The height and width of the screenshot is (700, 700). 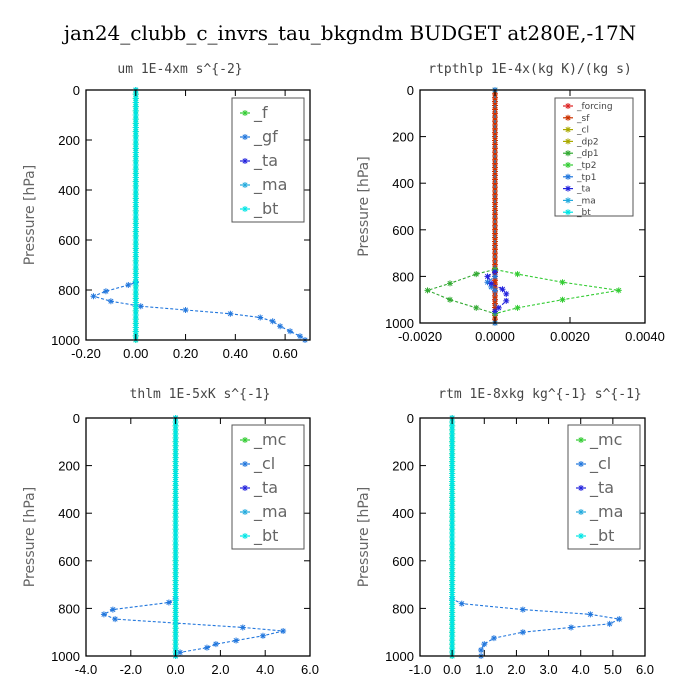 I want to click on y-tick-label: 0, so click(x=76, y=90).